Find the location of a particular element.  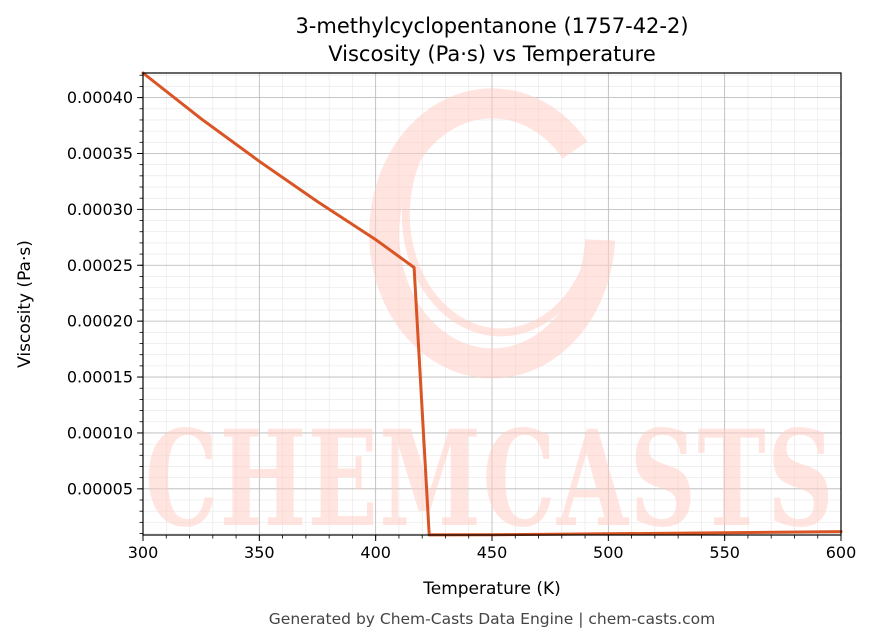

x-tick-label: 500 is located at coordinates (608, 552).